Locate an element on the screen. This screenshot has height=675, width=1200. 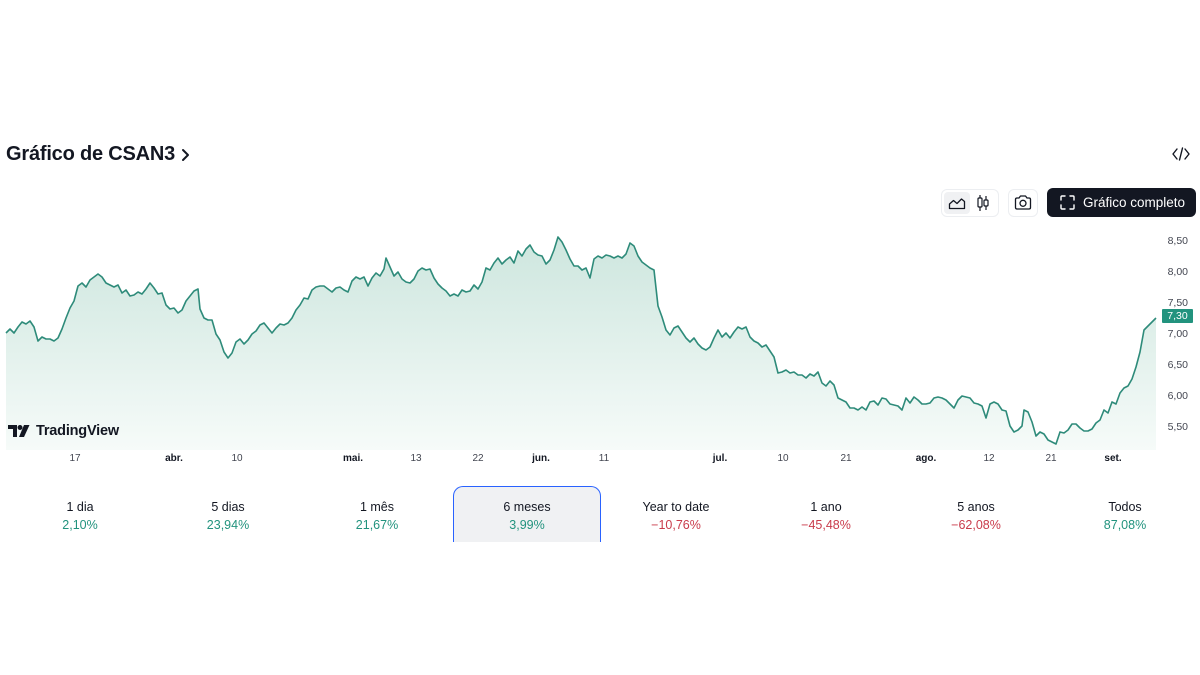
y-axis-label: 6,50 is located at coordinates (1177, 365).